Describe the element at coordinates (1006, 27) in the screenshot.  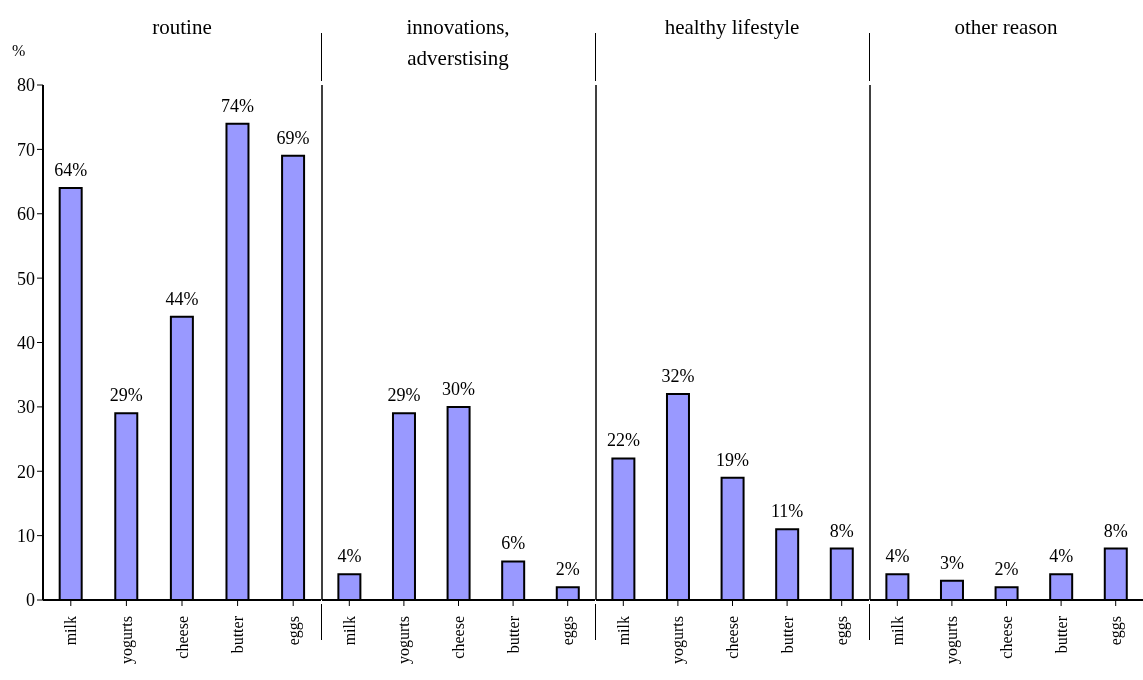
I see `chart-title: other reason` at that location.